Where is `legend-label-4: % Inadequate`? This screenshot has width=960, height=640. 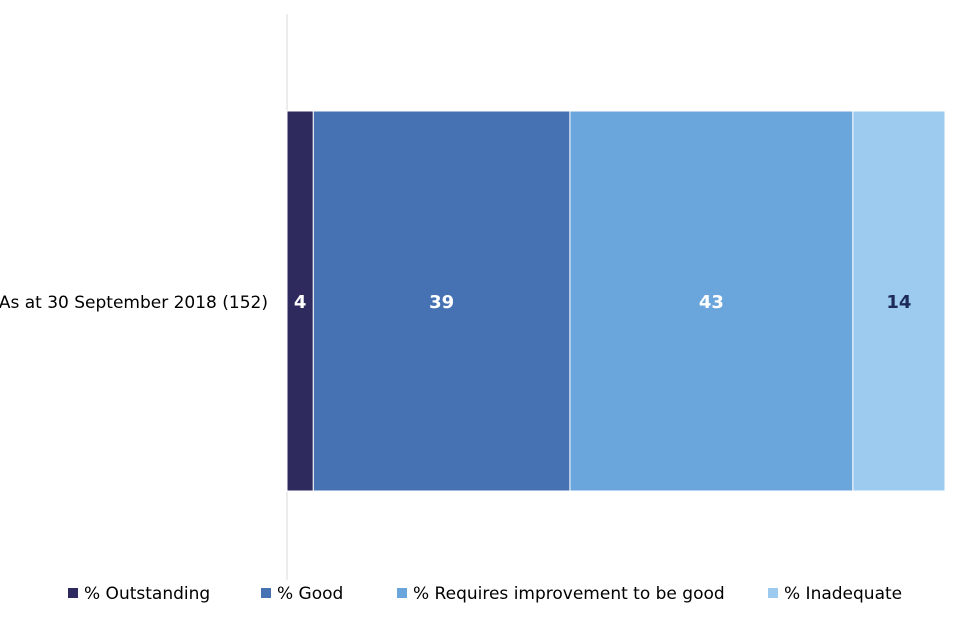 legend-label-4: % Inadequate is located at coordinates (843, 594).